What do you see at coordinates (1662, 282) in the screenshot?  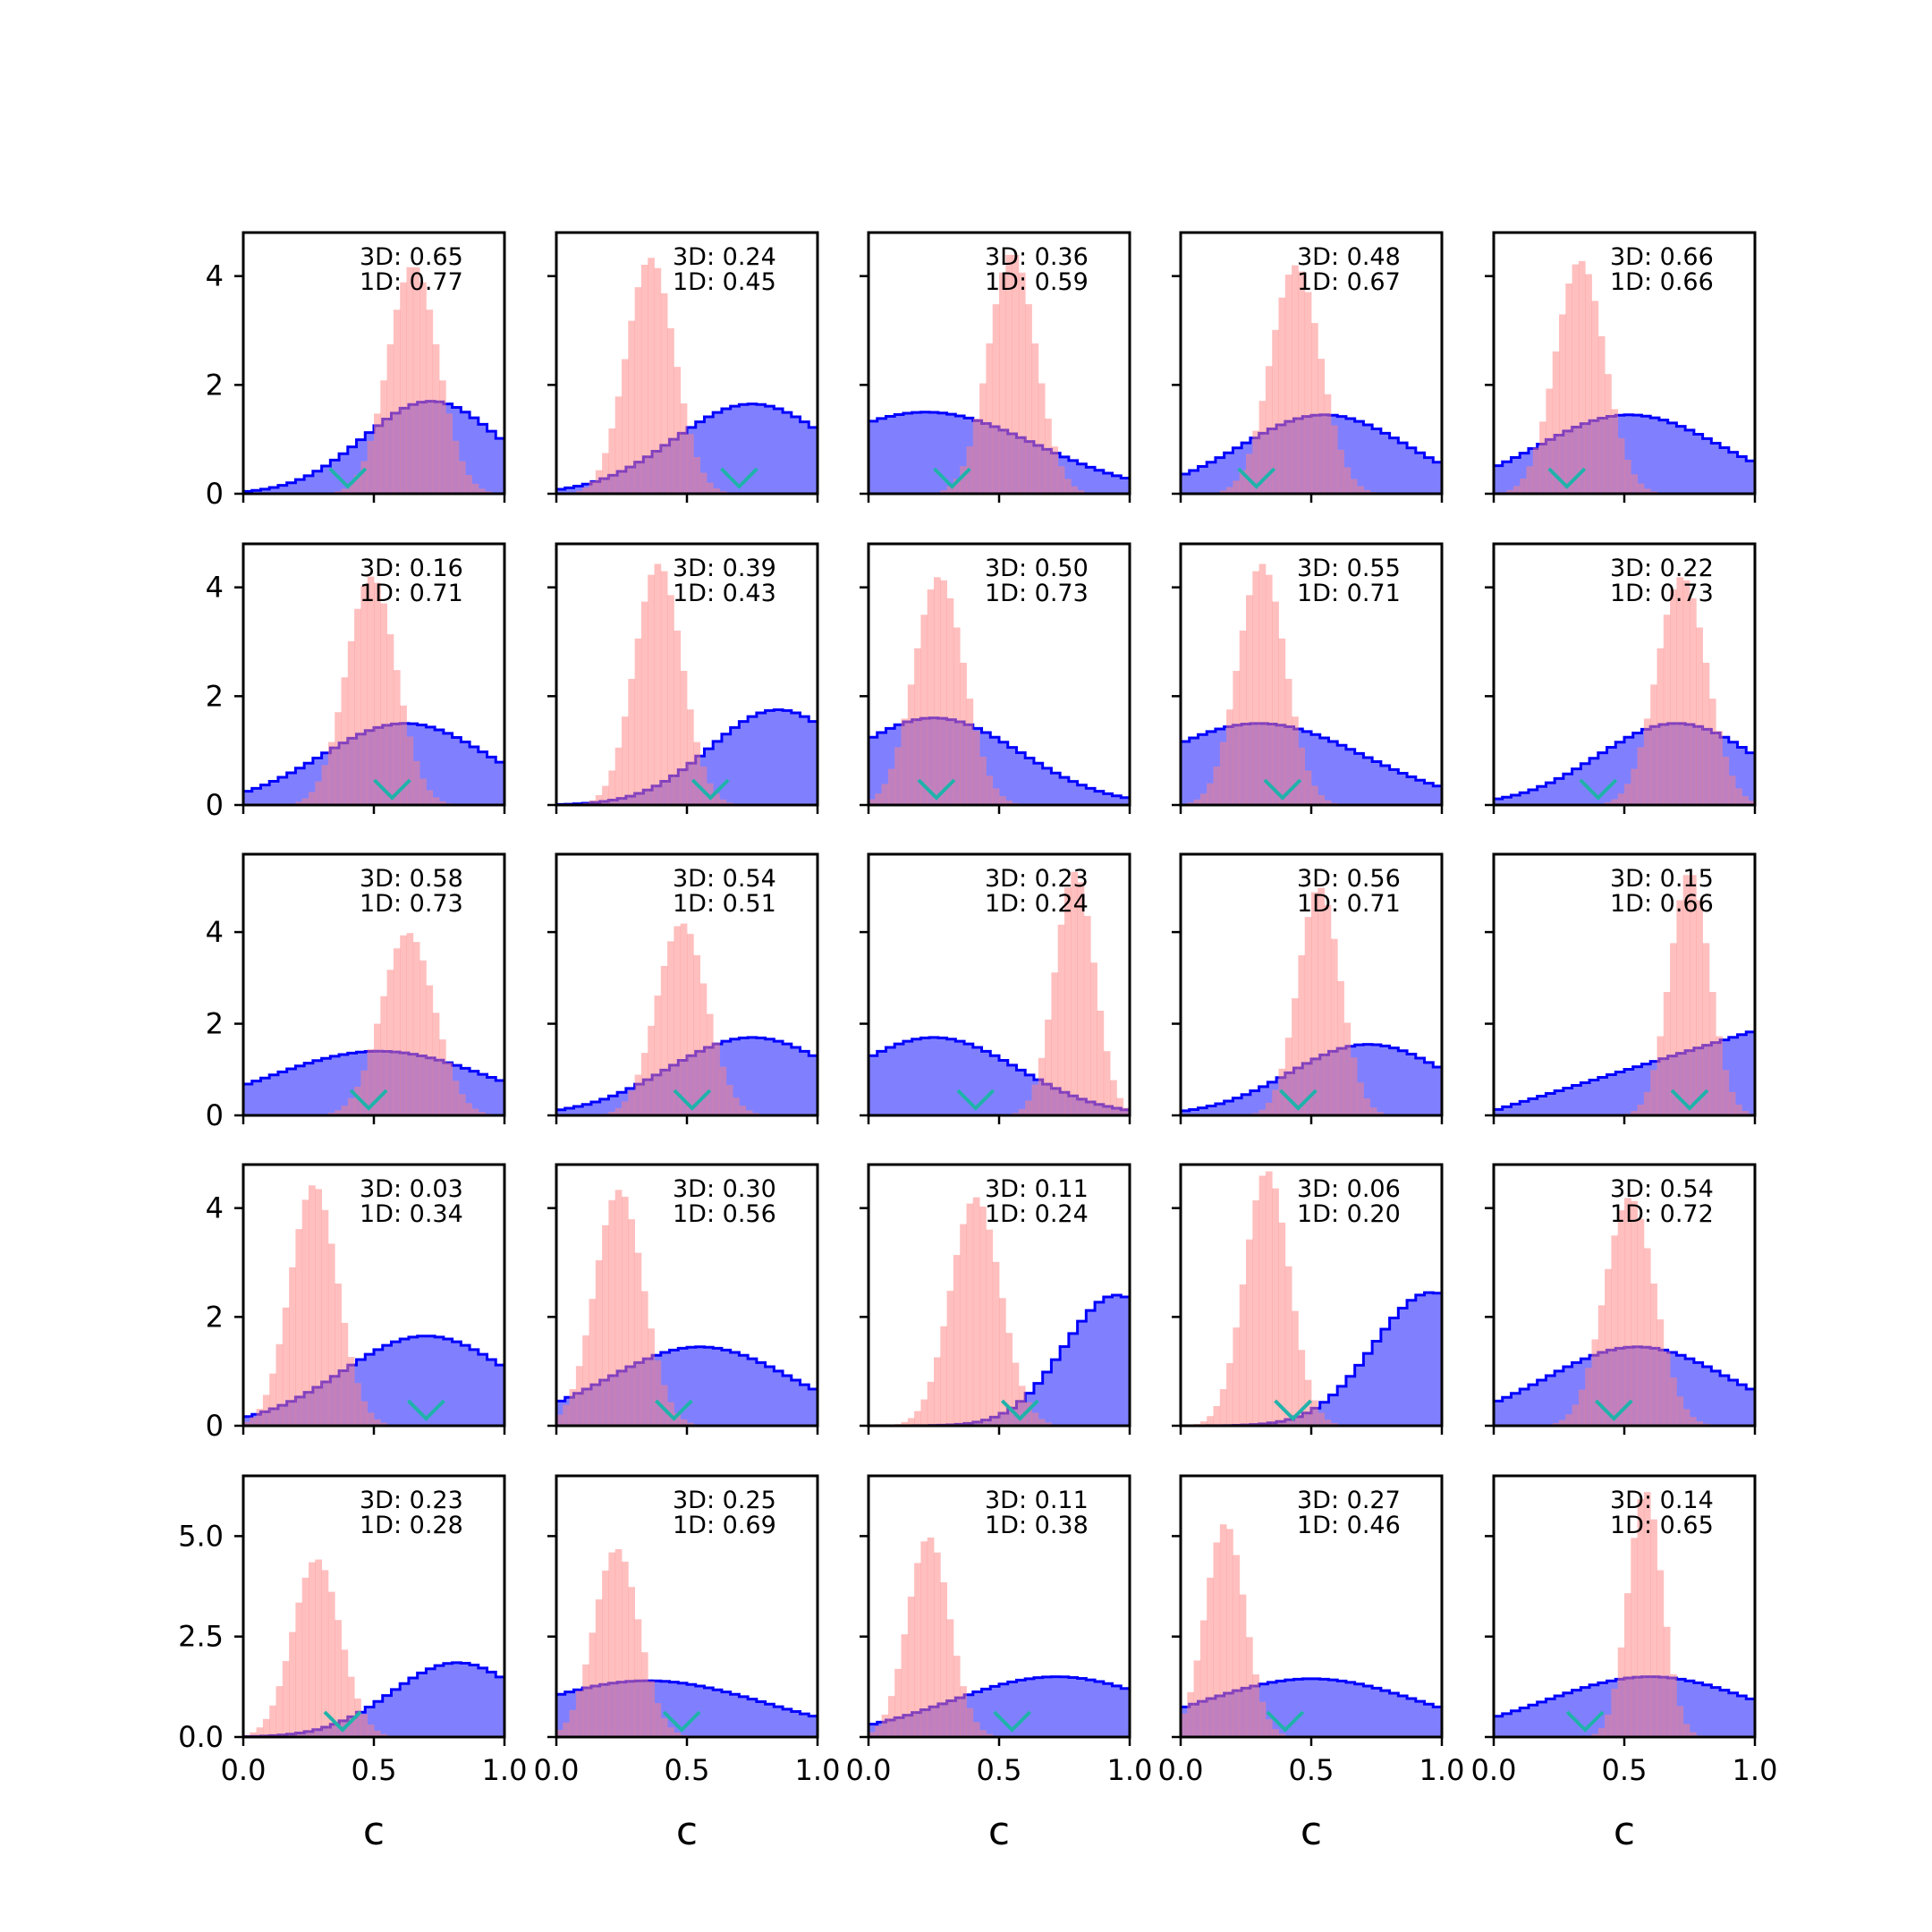 I see `annotation-1d: 1D: 0.66` at bounding box center [1662, 282].